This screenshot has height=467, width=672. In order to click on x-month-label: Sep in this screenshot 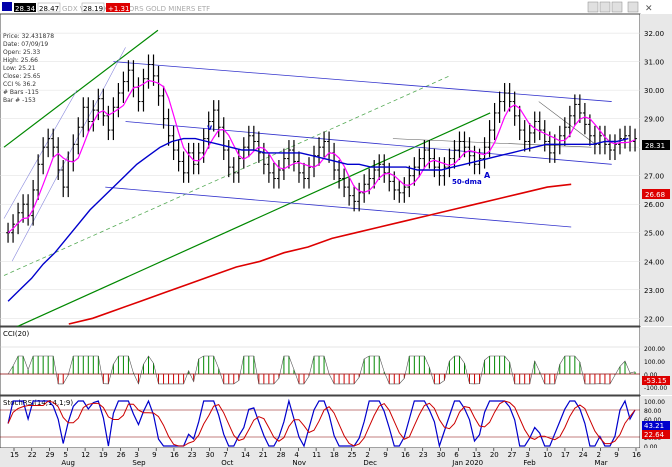, I will do `click(139, 463)`.